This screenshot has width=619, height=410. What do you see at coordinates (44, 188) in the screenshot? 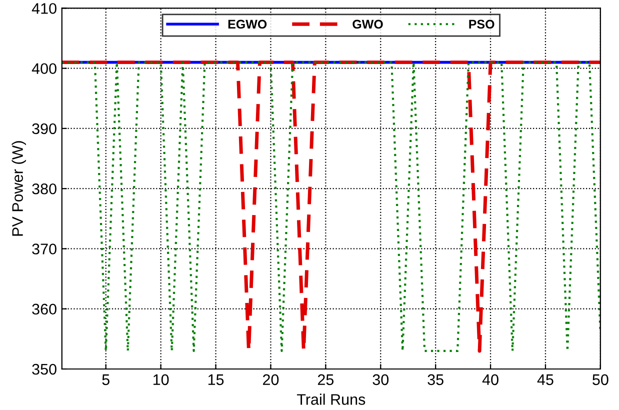
I see `y-tick-label: 380` at bounding box center [44, 188].